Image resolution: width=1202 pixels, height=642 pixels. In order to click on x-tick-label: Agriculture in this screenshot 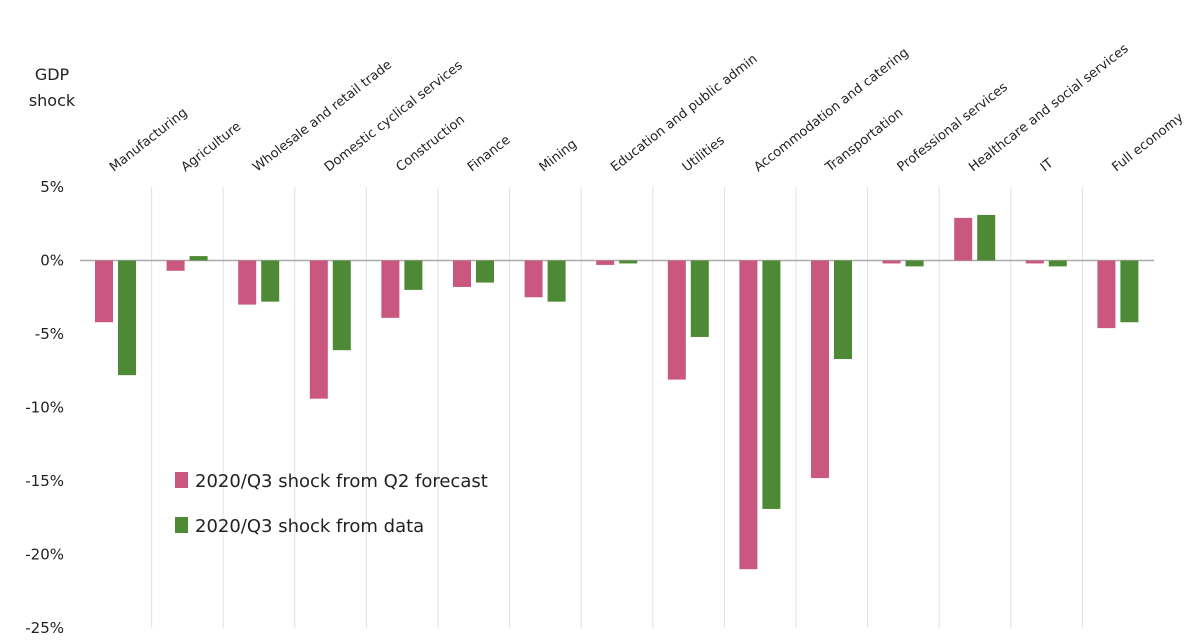, I will do `click(212, 147)`.